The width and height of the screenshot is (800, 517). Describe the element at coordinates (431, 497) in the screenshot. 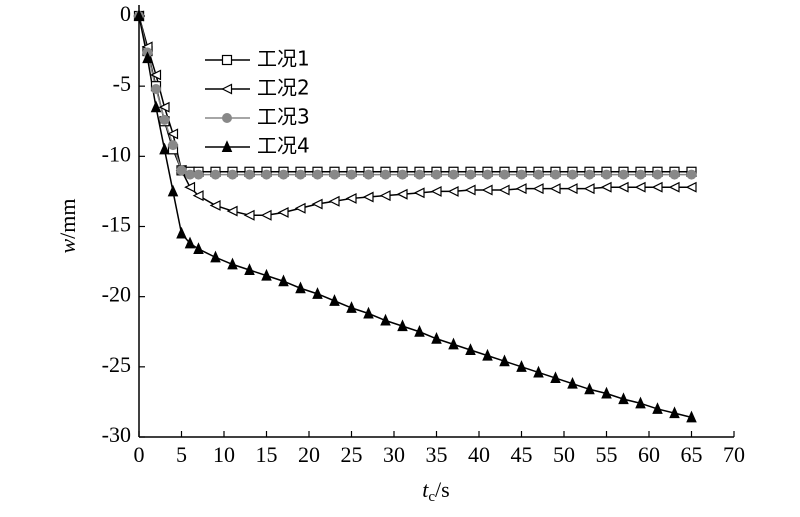

I see `x-label-subscript: c` at that location.